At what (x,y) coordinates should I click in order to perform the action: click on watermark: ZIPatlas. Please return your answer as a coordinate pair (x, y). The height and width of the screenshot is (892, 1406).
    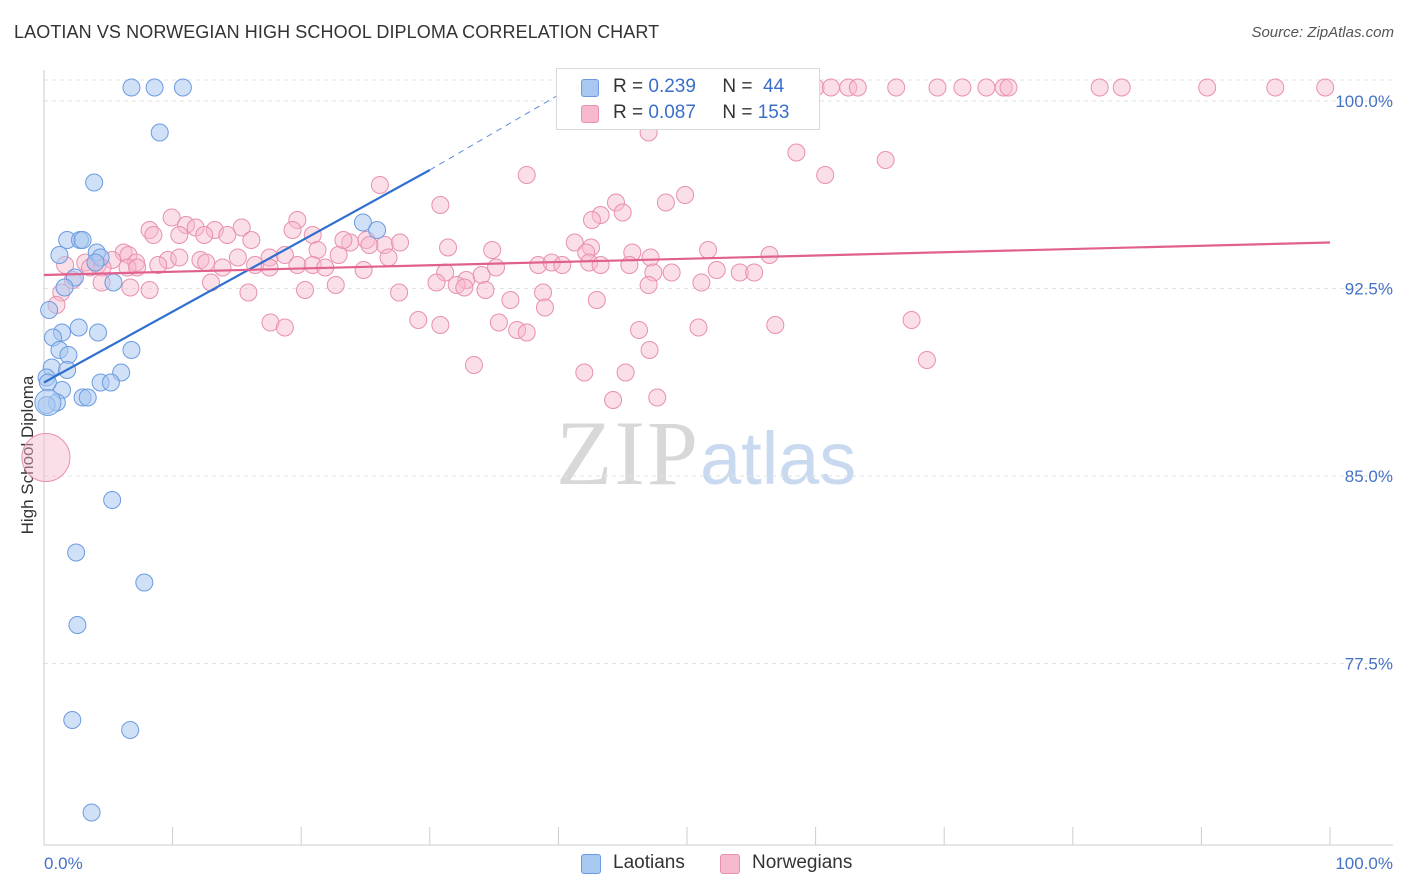
    Looking at the image, I should click on (706, 453).